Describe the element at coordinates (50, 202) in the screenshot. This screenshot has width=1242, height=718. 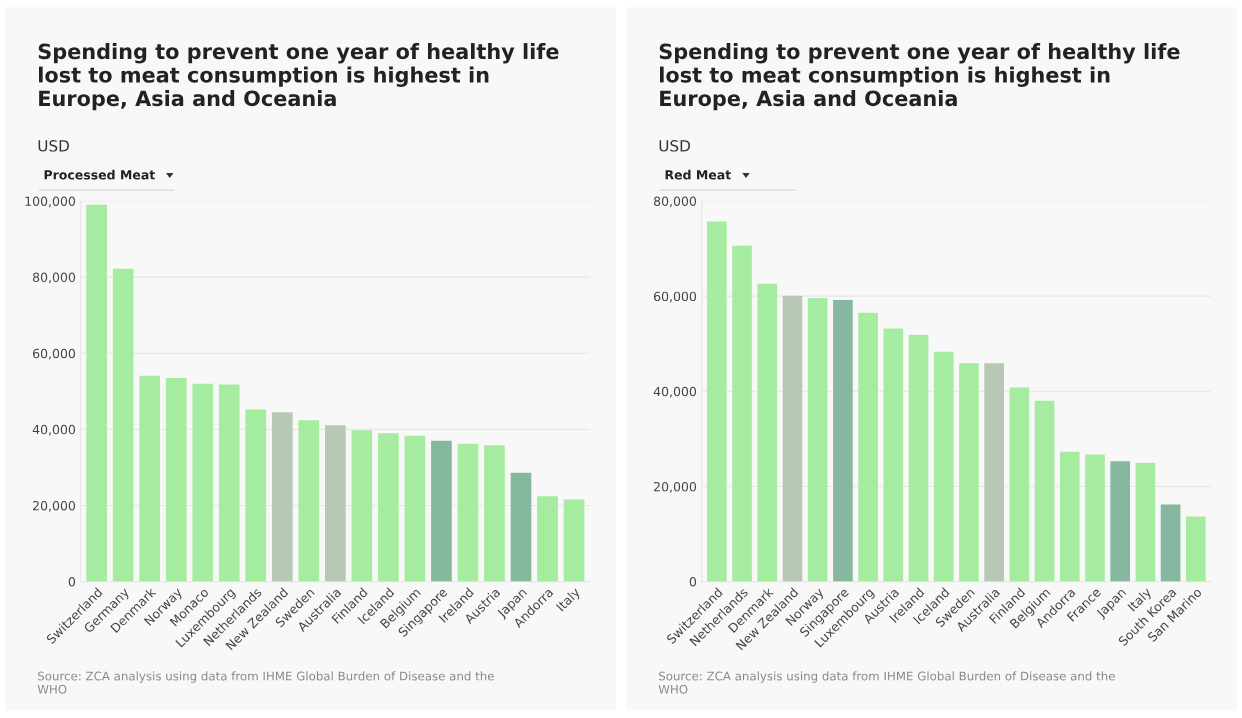
I see `y-tick-label: 100,000` at that location.